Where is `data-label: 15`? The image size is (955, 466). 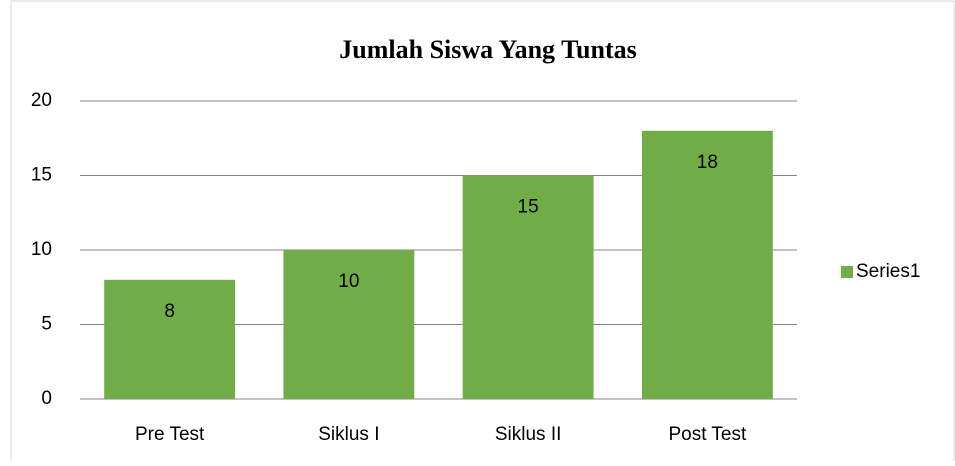
data-label: 15 is located at coordinates (528, 207).